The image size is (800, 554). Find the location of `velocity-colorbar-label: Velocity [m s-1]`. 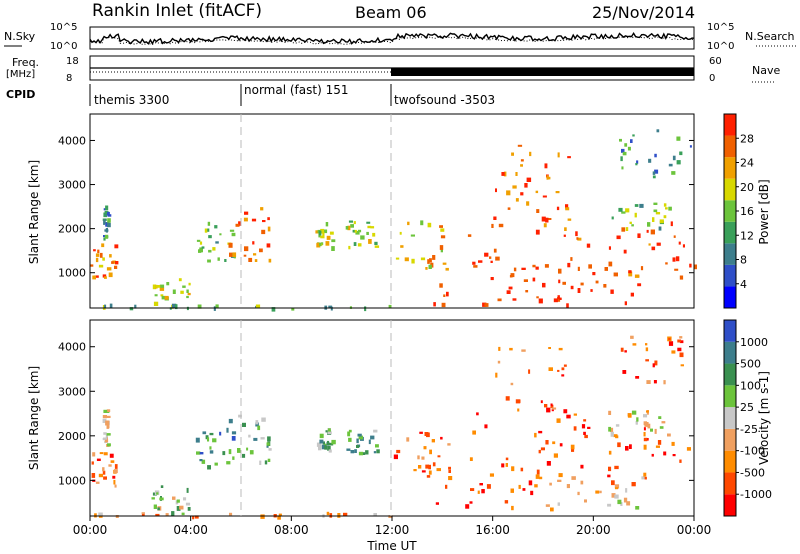

velocity-colorbar-label: Velocity [m s-1] is located at coordinates (764, 418).